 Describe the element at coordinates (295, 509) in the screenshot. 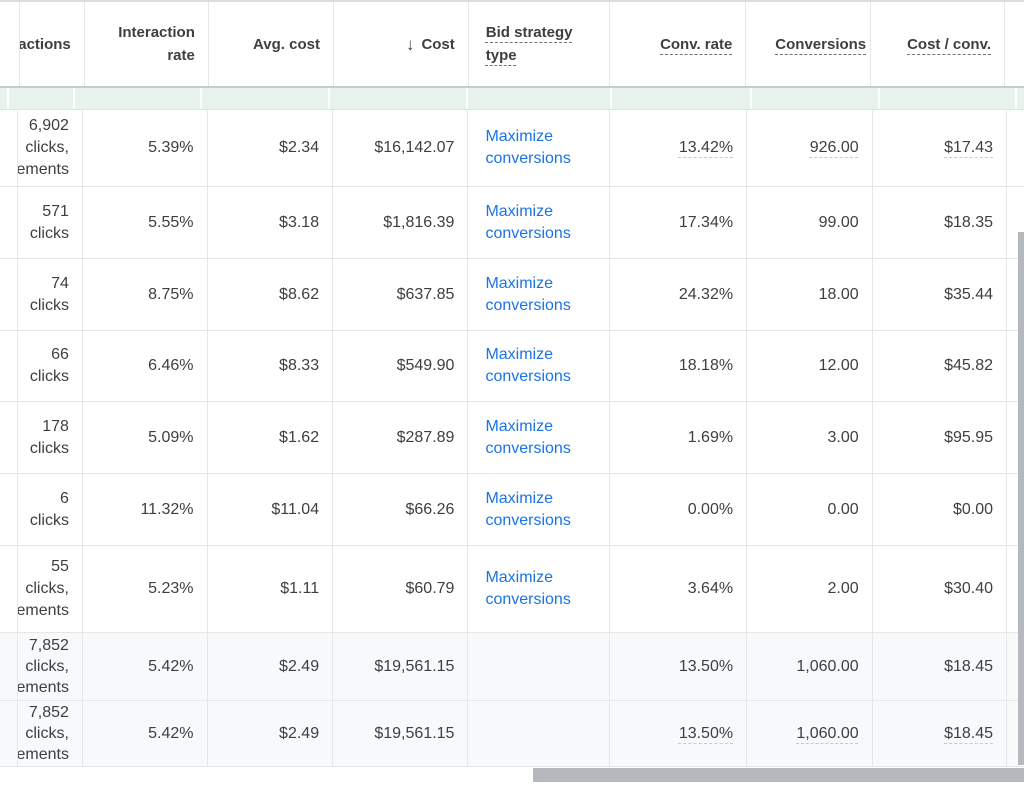

I see `cell-value: $11.04` at that location.